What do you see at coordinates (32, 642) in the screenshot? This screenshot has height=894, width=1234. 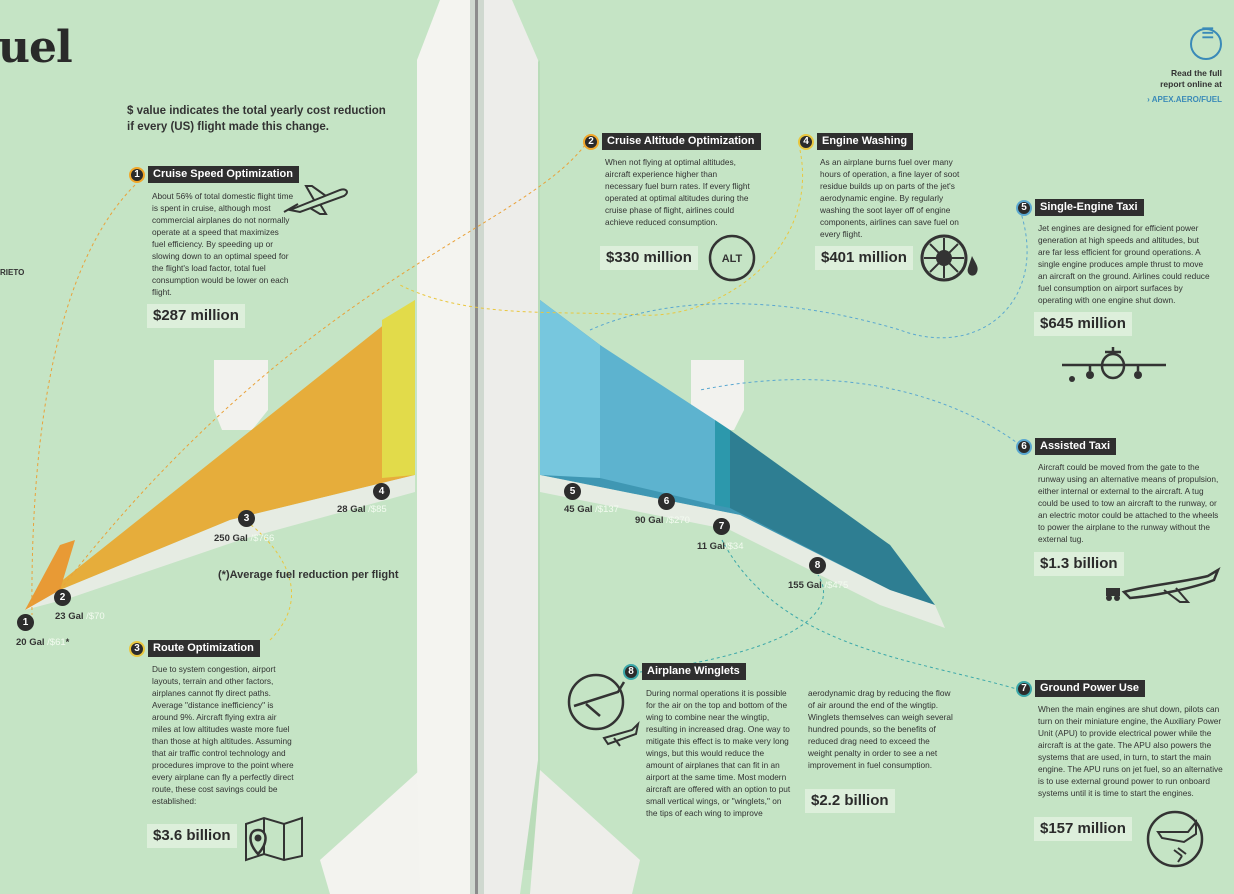 I see `wing-label-gal: 20 Gal` at bounding box center [32, 642].